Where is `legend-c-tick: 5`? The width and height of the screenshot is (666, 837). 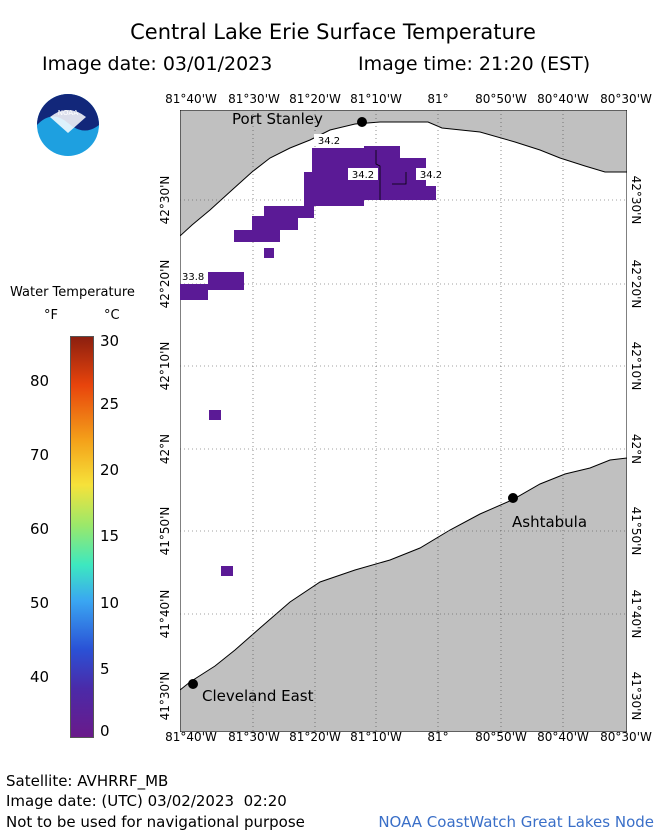
legend-c-tick: 5 is located at coordinates (105, 669).